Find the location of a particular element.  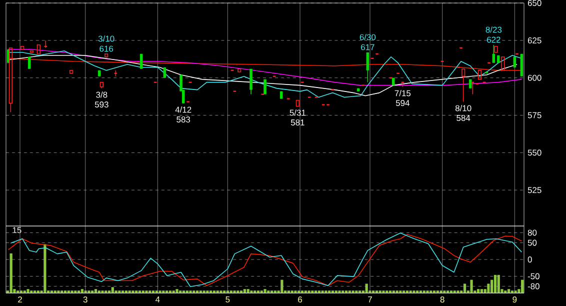

line-series is located at coordinates (265, 64).